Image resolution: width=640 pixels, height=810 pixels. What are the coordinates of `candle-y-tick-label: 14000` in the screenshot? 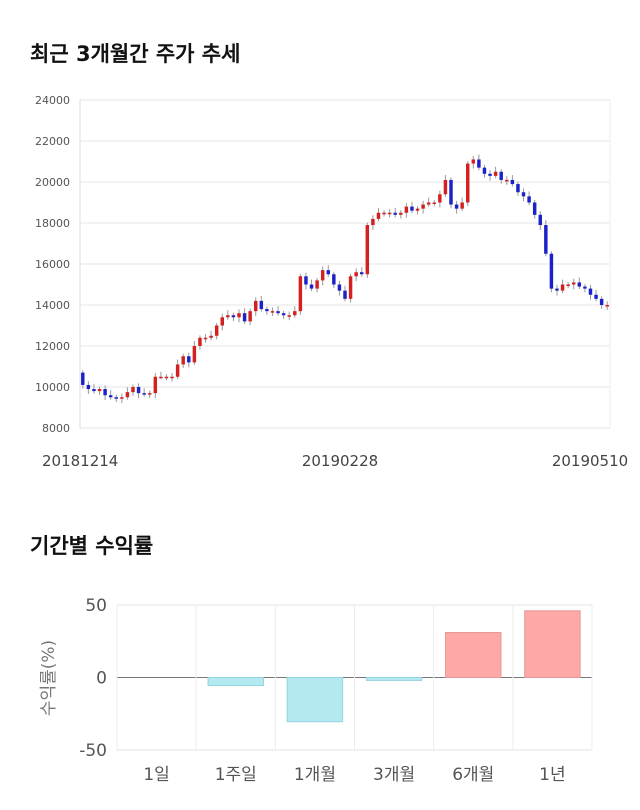 It's located at (52, 305).